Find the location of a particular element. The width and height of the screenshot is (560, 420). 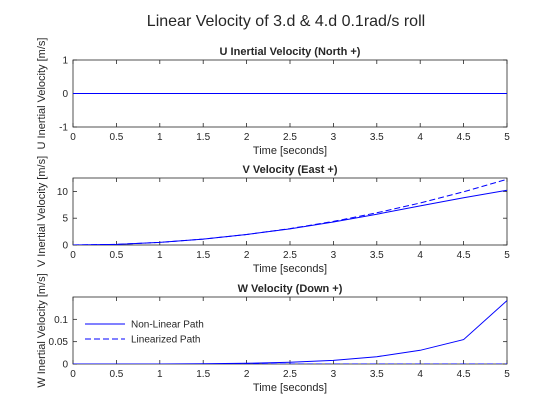

y-axis-label: V Inertial Velocity [m/s] is located at coordinates (42, 211).